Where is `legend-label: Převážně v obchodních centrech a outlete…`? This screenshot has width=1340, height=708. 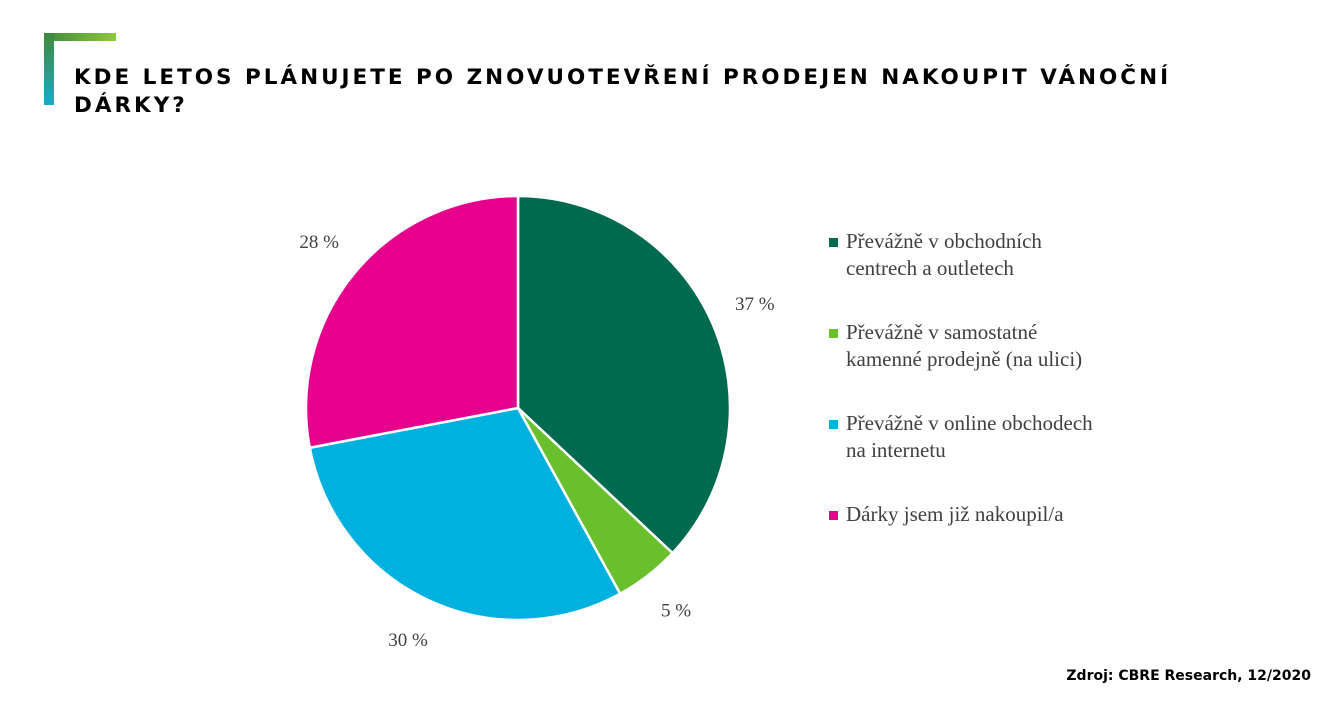
legend-label: Převážně v obchodních centrech a outlete… is located at coordinates (944, 254).